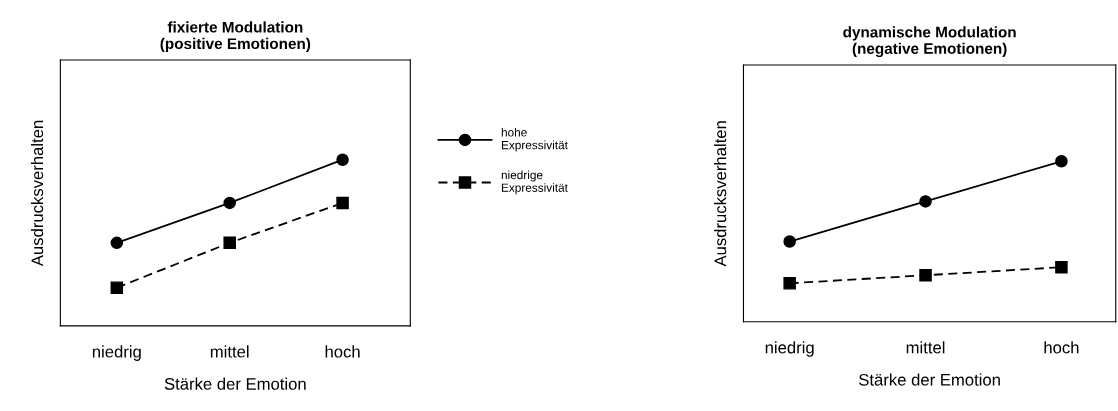 This screenshot has height=411, width=1118. What do you see at coordinates (929, 42) in the screenshot?
I see `chart-title: dynamische Modulation (negative Emotionen)` at bounding box center [929, 42].